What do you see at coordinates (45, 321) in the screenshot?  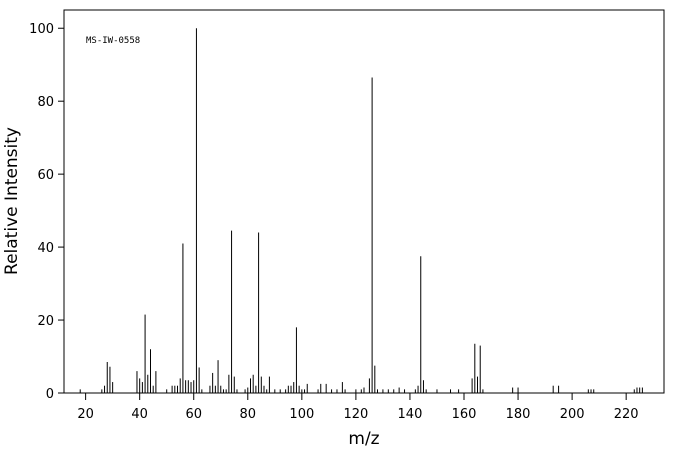 I see `y-tick-label: 20` at bounding box center [45, 321].